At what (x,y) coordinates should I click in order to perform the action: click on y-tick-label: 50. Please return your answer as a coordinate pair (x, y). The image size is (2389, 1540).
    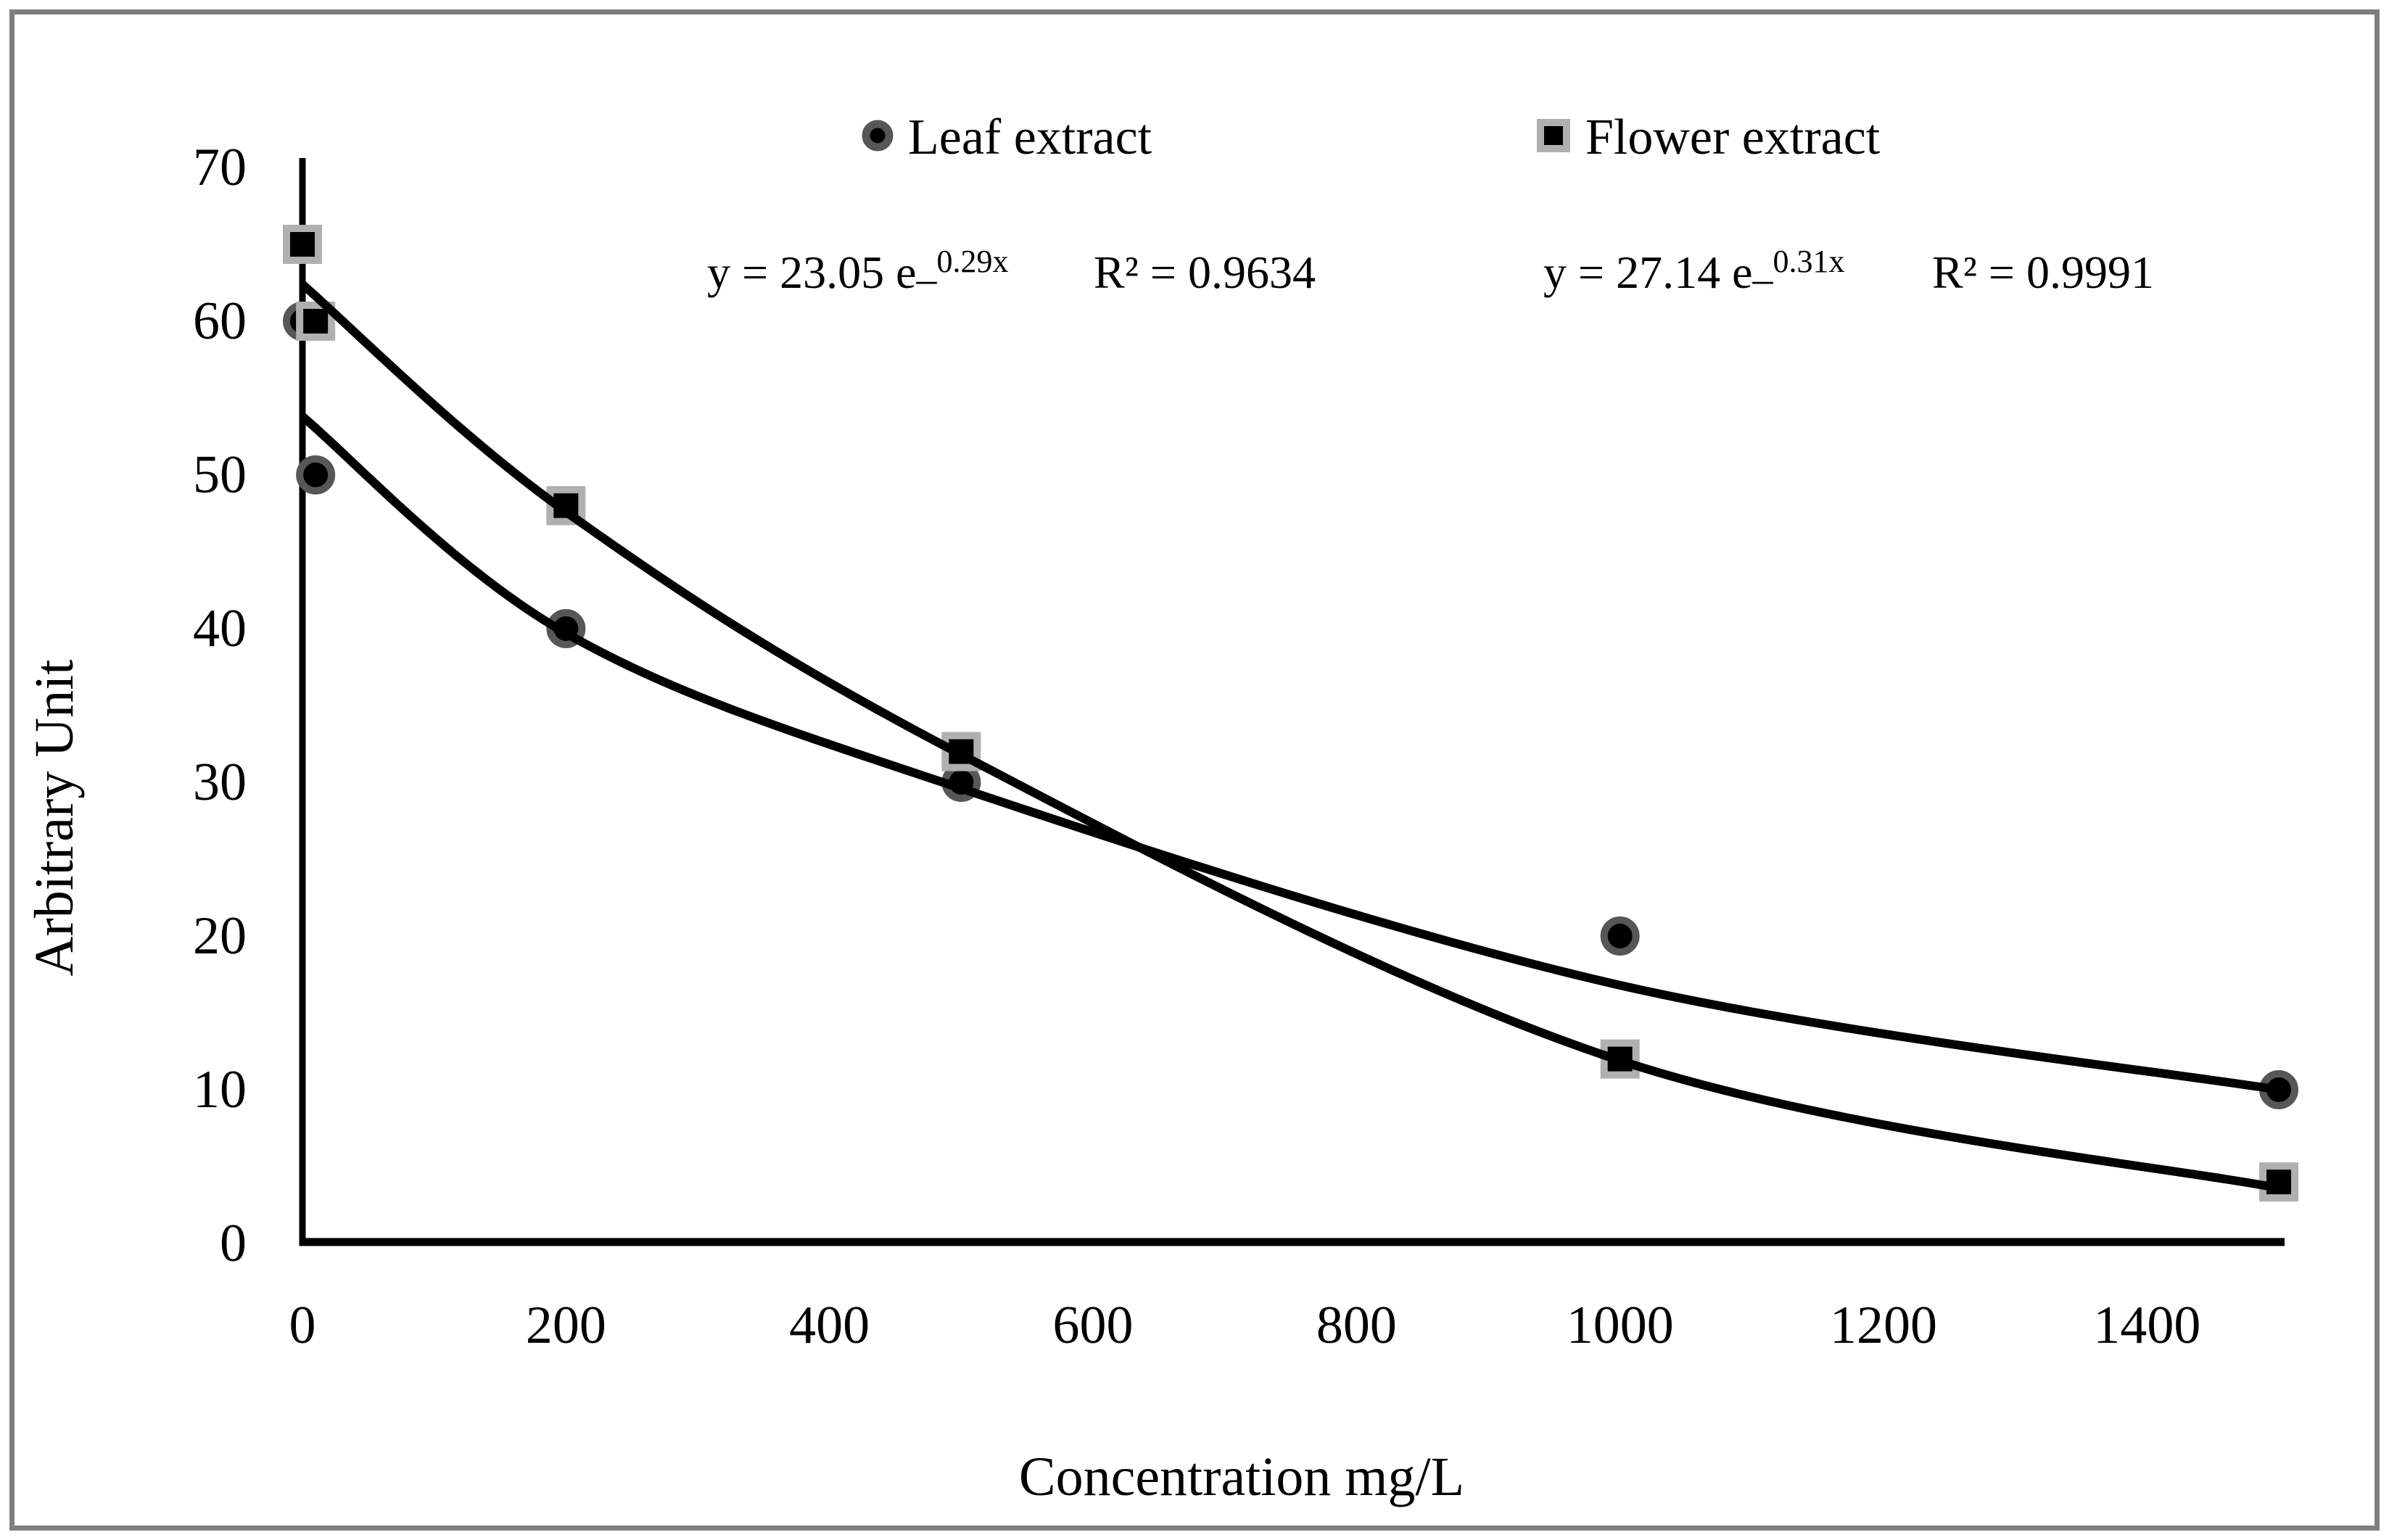
    Looking at the image, I should click on (220, 475).